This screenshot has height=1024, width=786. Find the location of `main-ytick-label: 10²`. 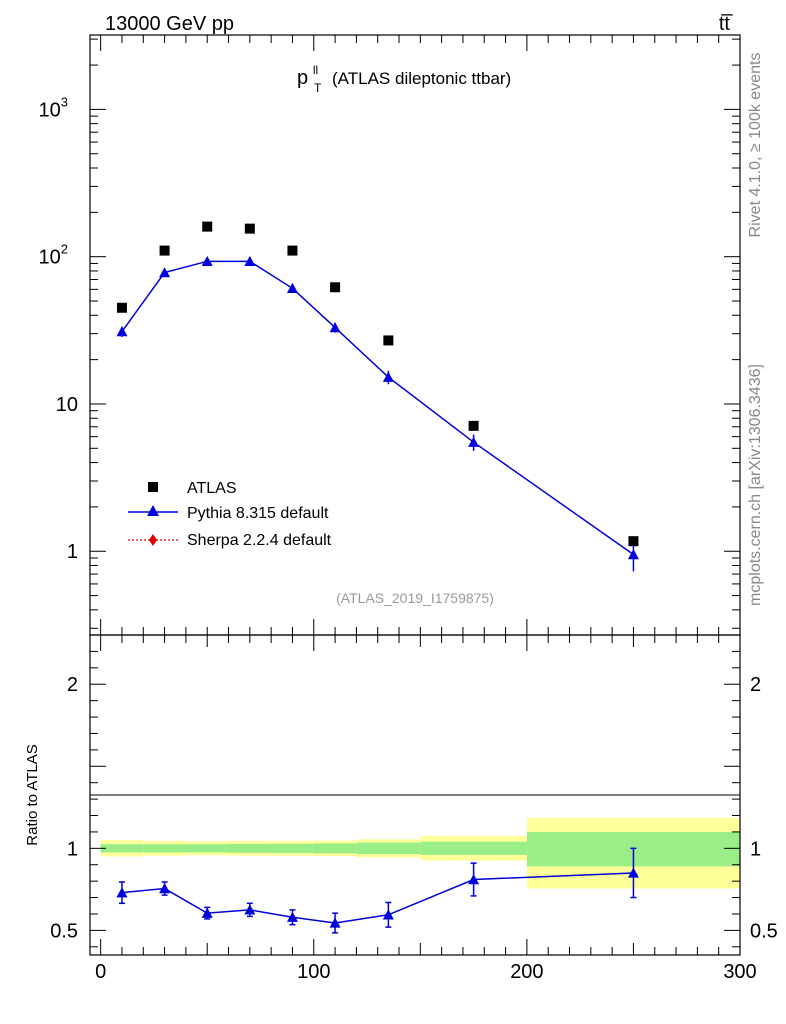

main-ytick-label: 10² is located at coordinates (53, 255).